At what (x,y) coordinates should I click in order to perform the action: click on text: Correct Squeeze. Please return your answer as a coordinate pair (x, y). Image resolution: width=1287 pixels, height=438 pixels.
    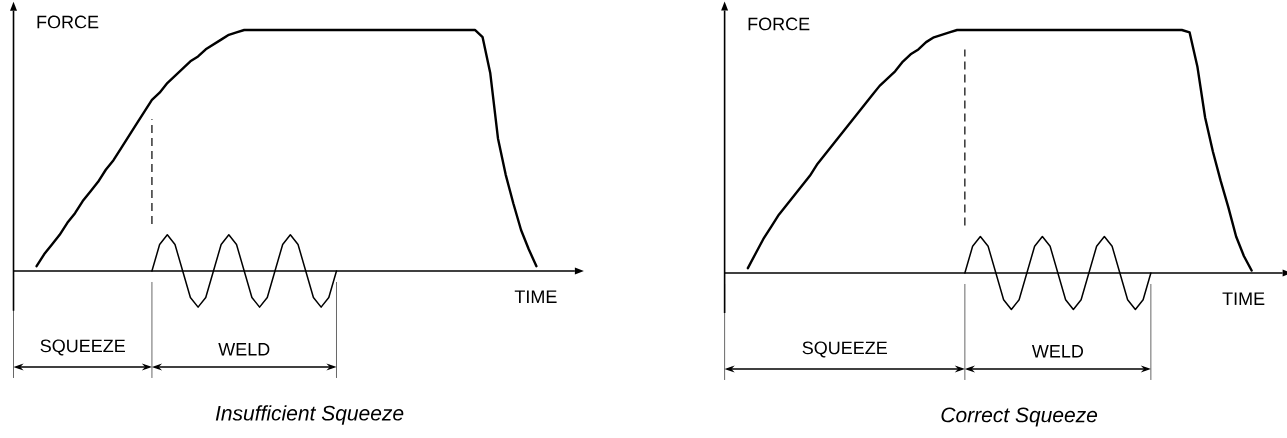
    Looking at the image, I should click on (1019, 417).